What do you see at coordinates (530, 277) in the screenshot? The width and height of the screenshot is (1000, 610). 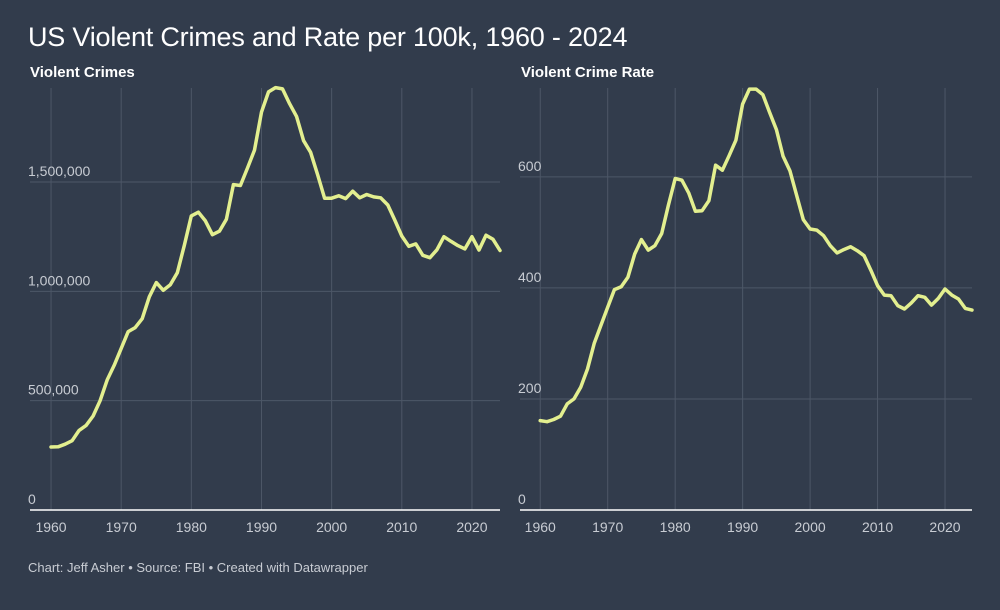 I see `y-tick-label: 400` at bounding box center [530, 277].